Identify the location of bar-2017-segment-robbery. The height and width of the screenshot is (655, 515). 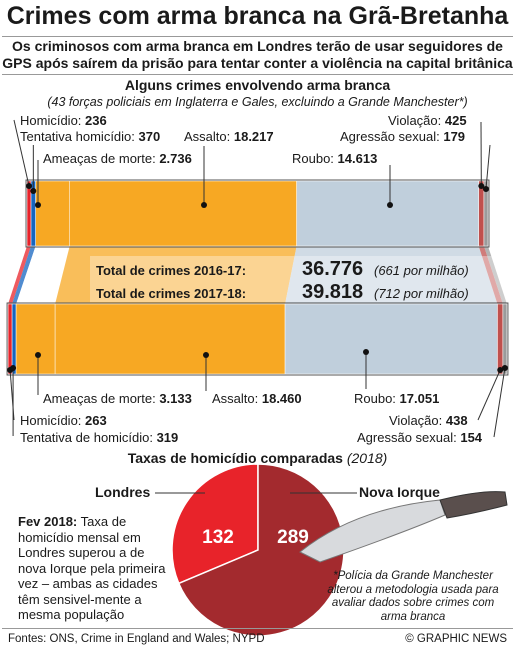
(391, 339).